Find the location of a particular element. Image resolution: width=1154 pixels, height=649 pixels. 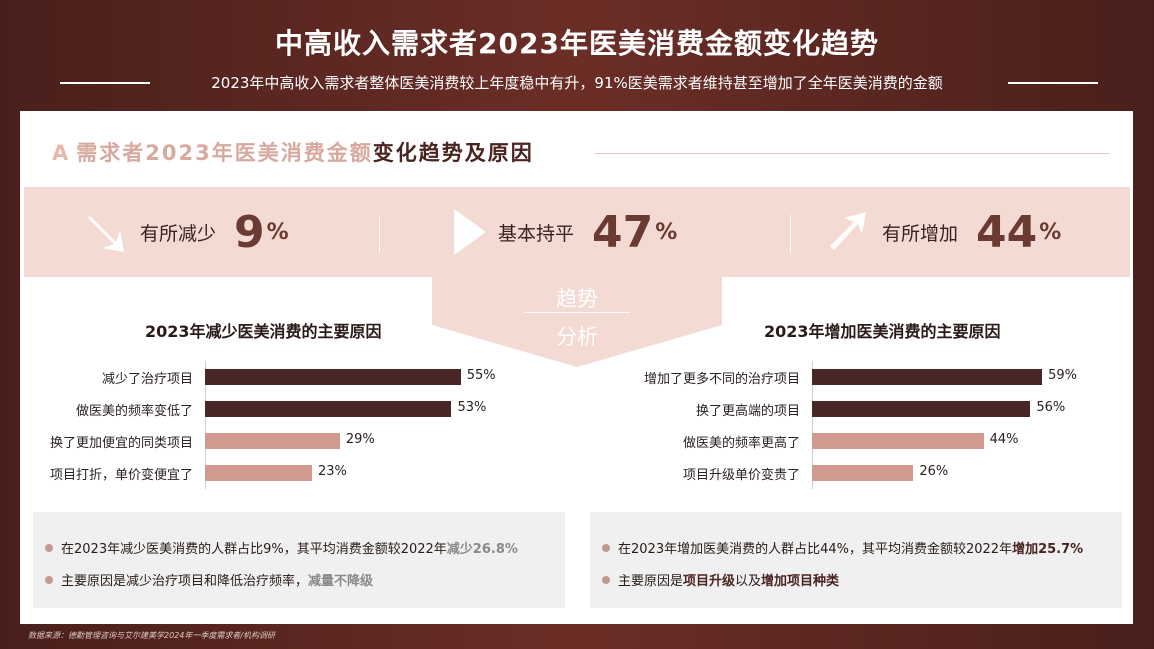

trend-analysis-chevron: 趋势 分析 is located at coordinates (577, 322).